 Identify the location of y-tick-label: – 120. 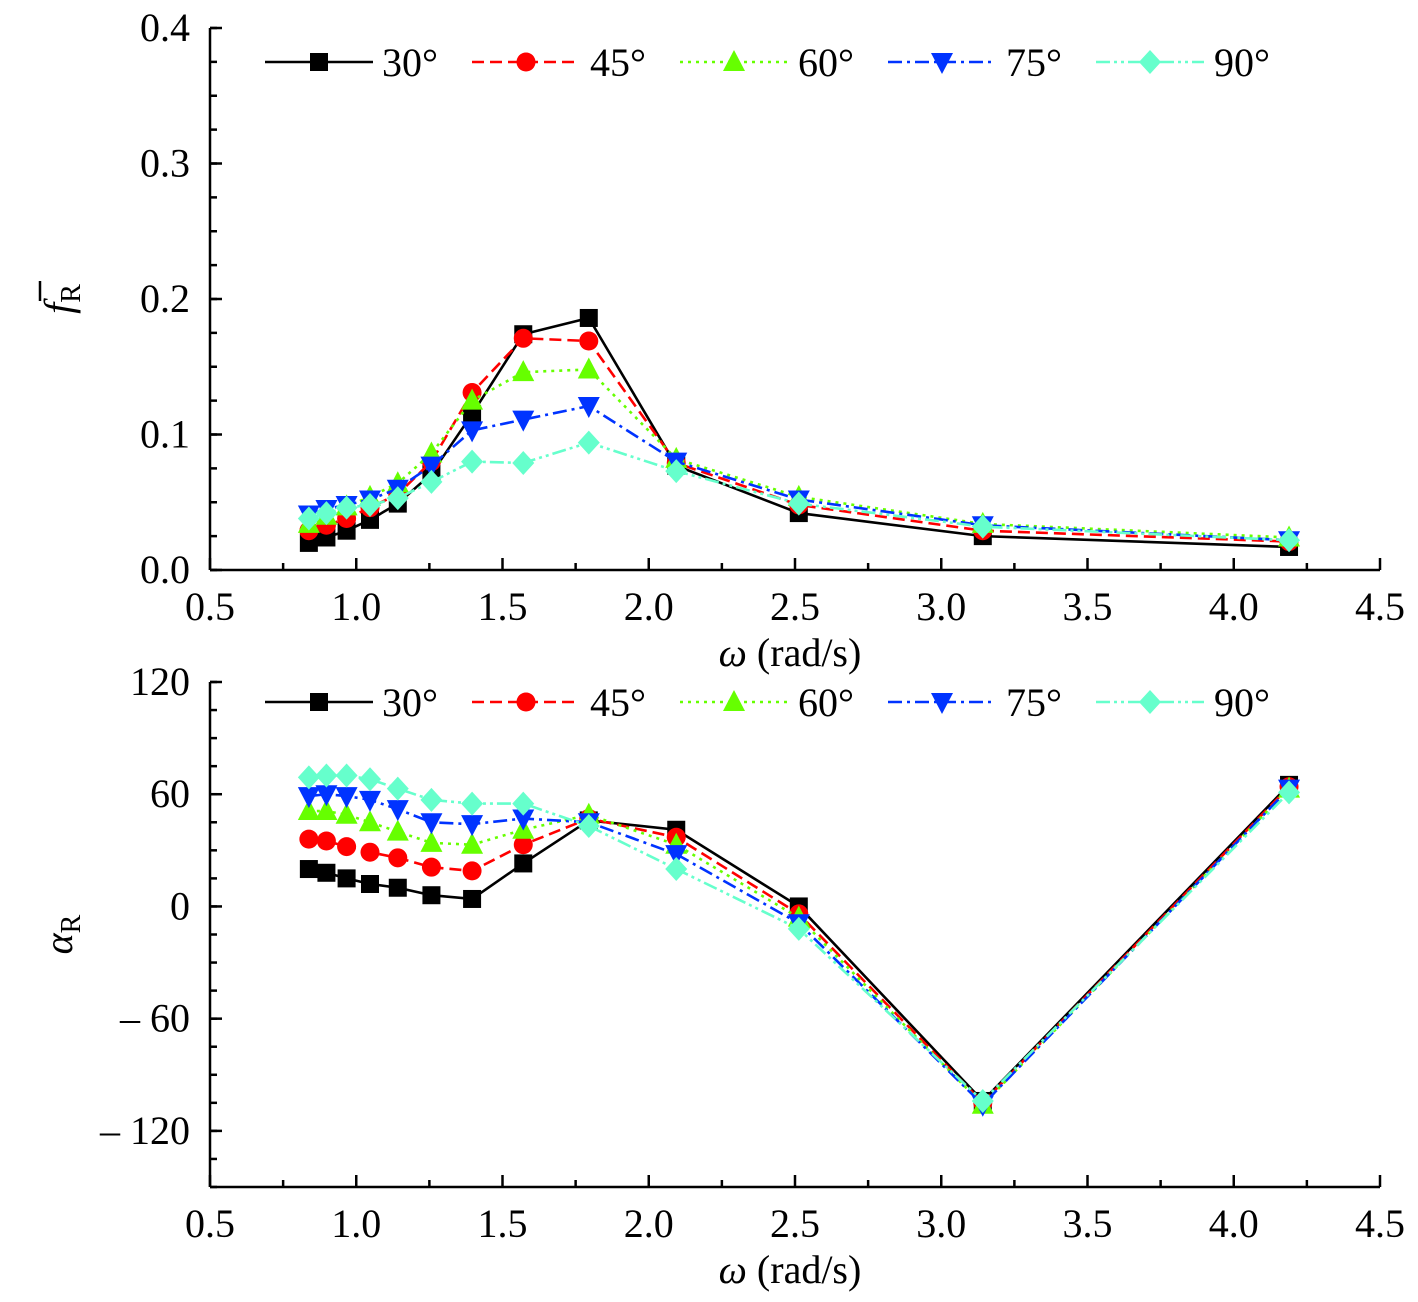
(144, 1130).